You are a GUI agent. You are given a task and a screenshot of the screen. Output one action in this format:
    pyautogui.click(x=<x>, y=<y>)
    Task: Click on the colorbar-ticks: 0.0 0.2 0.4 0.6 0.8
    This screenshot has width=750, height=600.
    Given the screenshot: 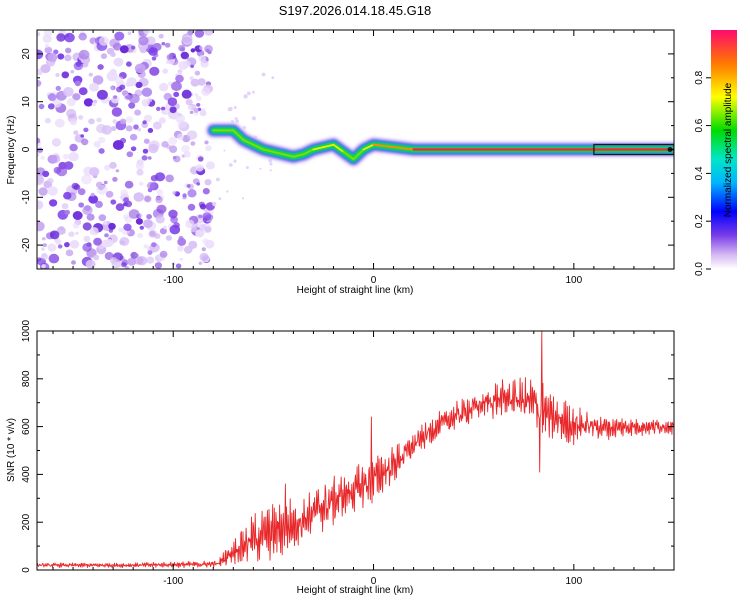 What is the action you would take?
    pyautogui.click(x=702, y=173)
    